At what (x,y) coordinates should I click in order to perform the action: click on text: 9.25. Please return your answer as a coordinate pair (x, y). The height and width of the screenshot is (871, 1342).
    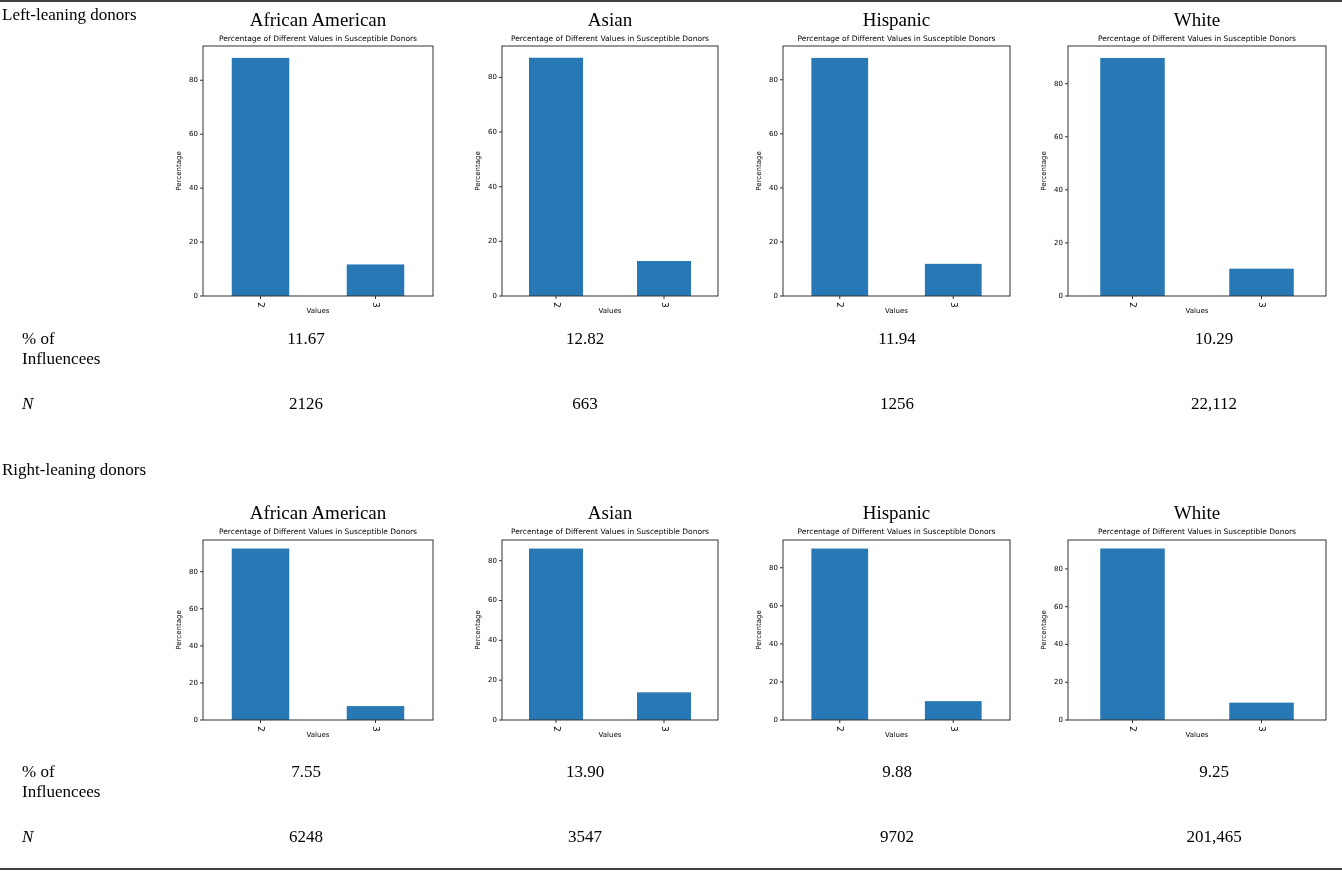
    Looking at the image, I should click on (1214, 771).